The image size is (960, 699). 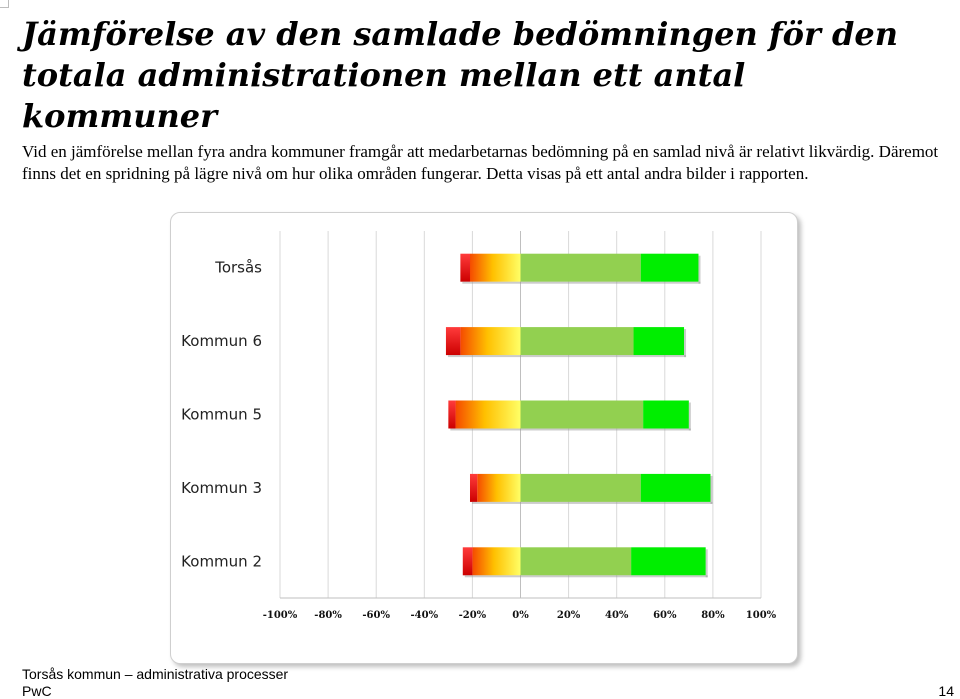 What do you see at coordinates (238, 268) in the screenshot?
I see `category-label: Torsås` at bounding box center [238, 268].